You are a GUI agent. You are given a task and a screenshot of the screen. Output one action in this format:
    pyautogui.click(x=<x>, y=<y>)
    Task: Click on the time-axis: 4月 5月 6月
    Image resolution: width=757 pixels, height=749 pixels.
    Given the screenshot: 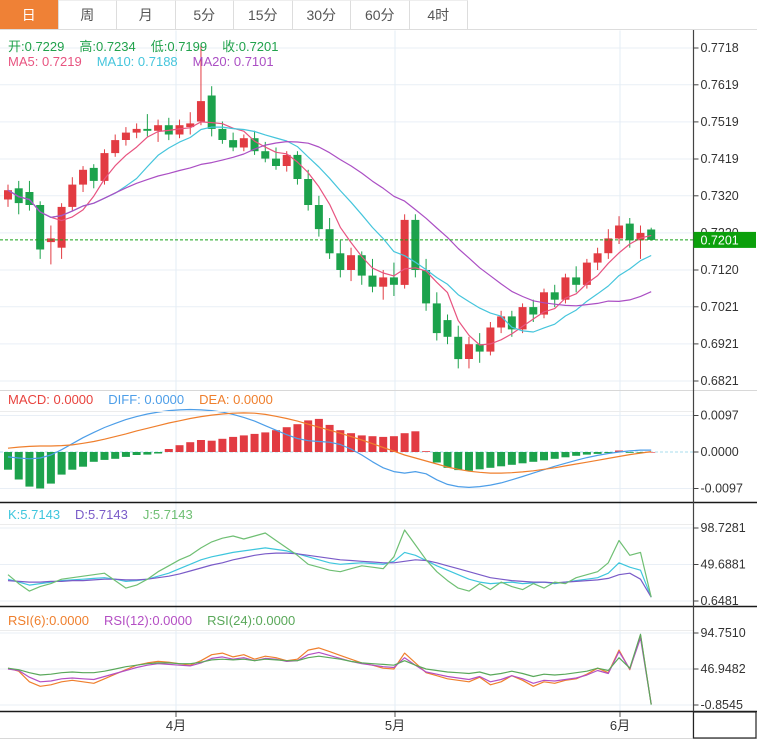 What is the action you would take?
    pyautogui.click(x=461, y=725)
    